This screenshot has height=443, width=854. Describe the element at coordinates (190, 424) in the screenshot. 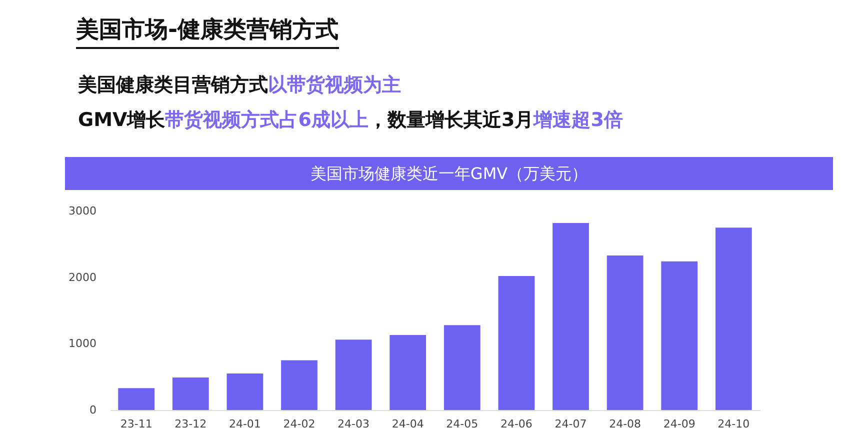

I see `x-tick-label: 23-12` at that location.